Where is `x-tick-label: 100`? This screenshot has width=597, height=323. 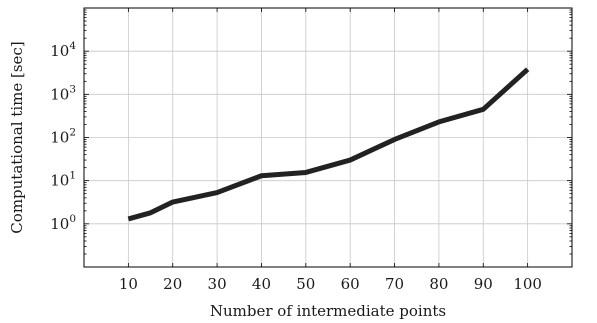
x-tick-label: 100 is located at coordinates (527, 284).